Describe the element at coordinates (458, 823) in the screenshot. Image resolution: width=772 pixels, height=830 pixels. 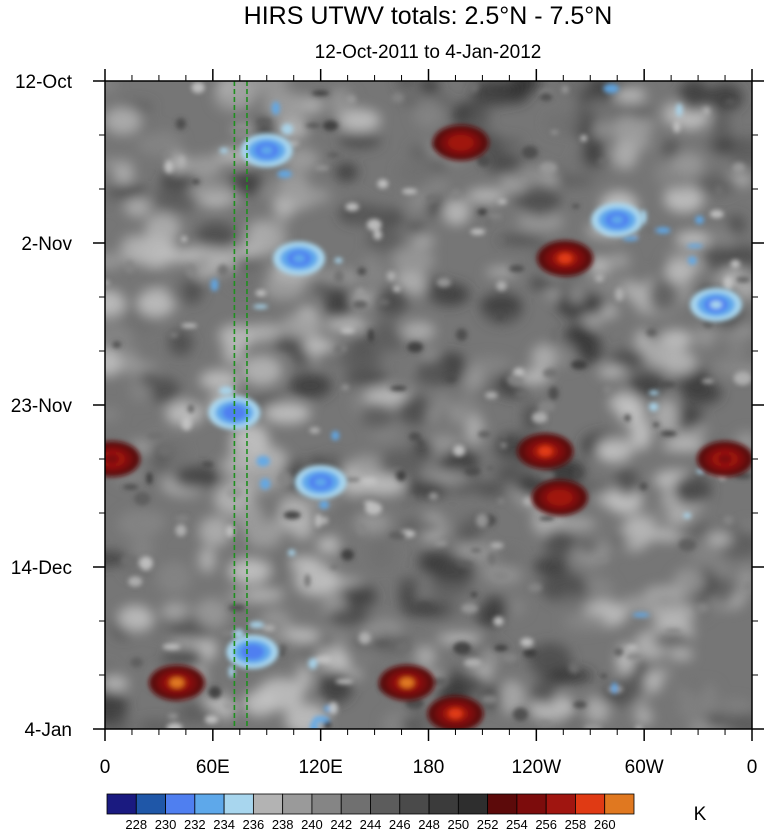
I see `colorbar-label-11: 250` at that location.